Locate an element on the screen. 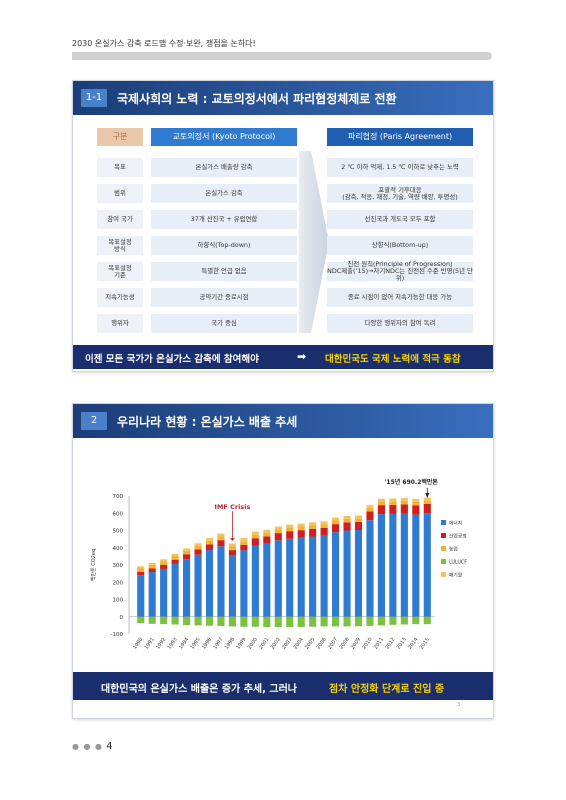 The width and height of the screenshot is (566, 800). legend-label: LULUCF is located at coordinates (458, 563).